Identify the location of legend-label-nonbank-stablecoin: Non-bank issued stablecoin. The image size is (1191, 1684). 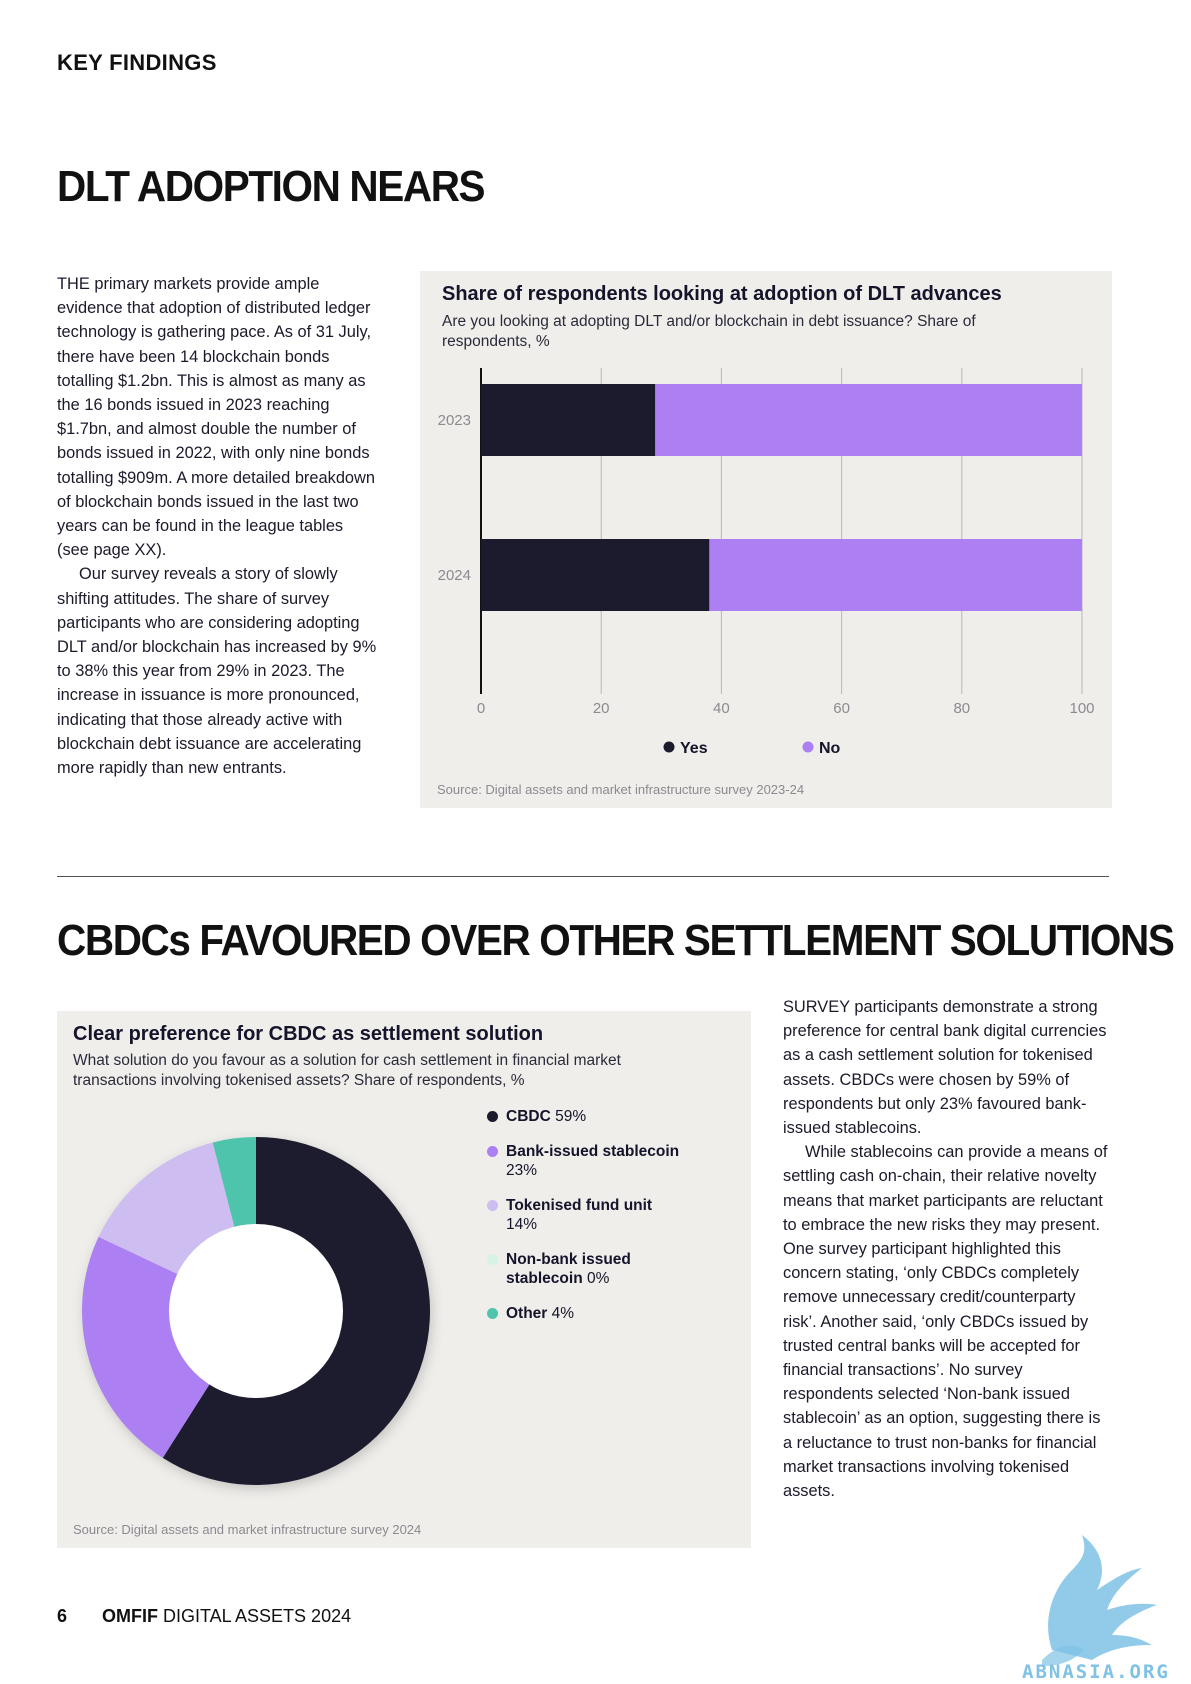
(568, 1269).